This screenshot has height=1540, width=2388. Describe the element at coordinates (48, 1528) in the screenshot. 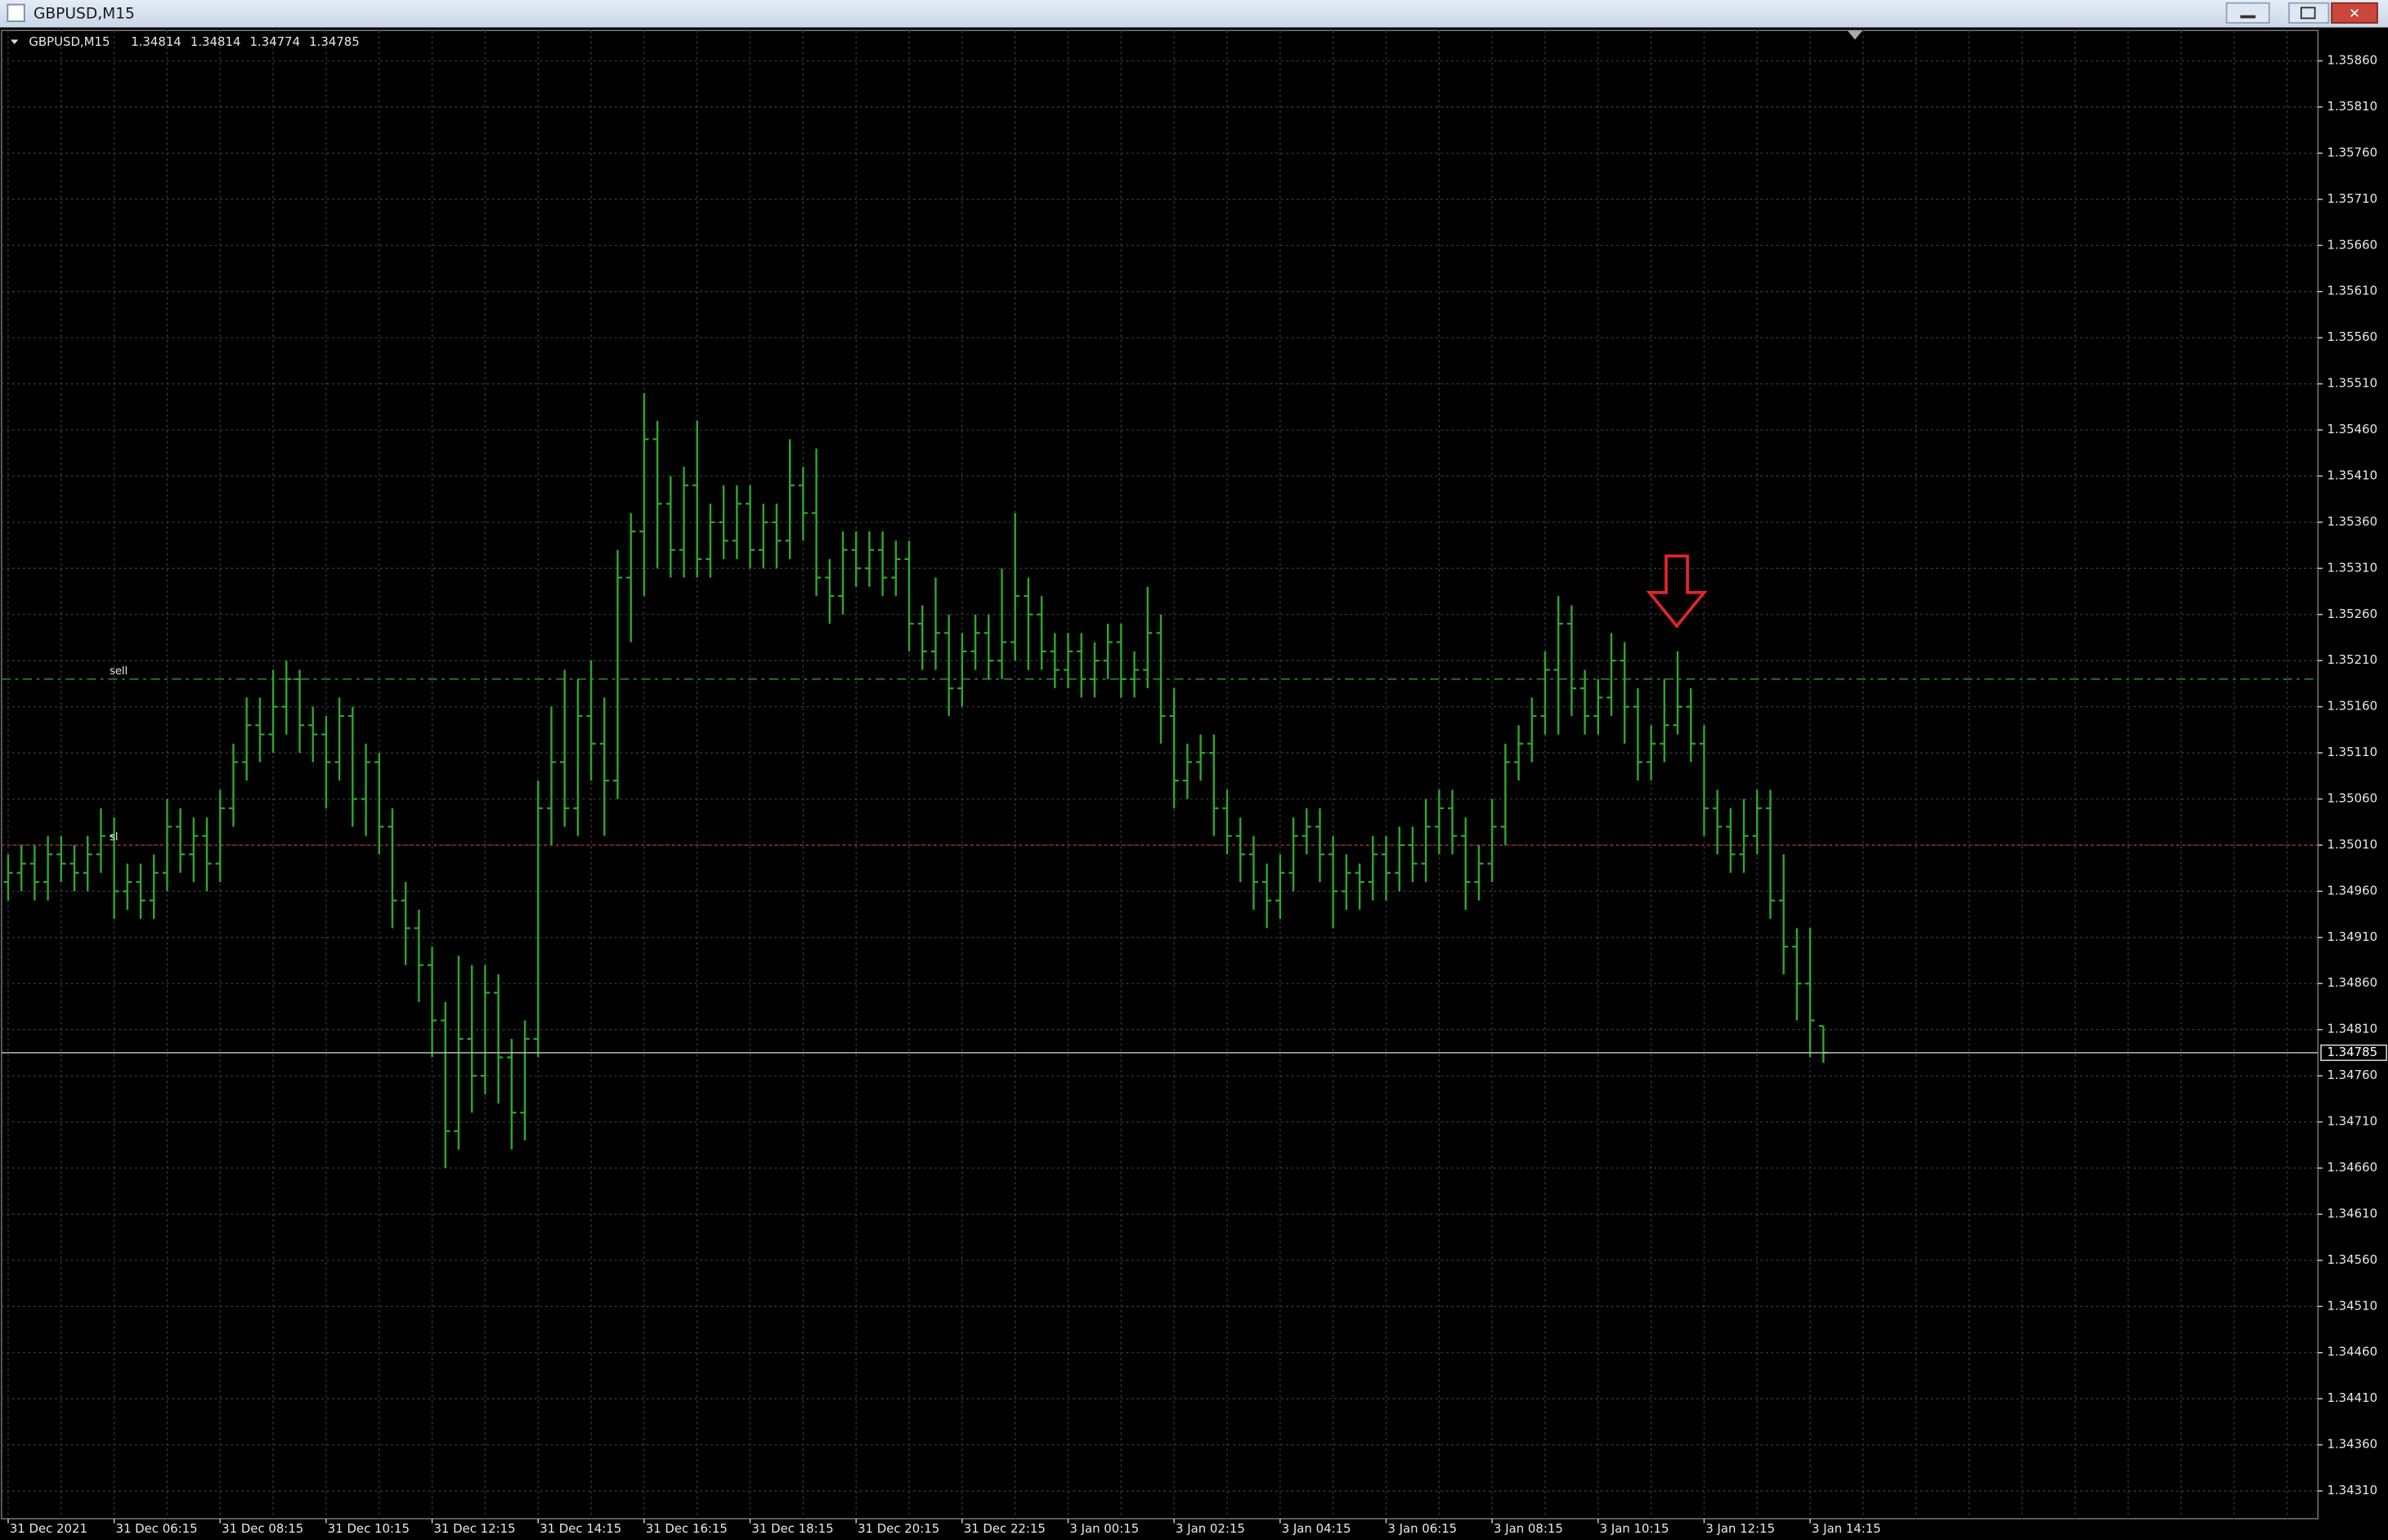

I see `x-tick-label: 31 Dec 2021` at that location.